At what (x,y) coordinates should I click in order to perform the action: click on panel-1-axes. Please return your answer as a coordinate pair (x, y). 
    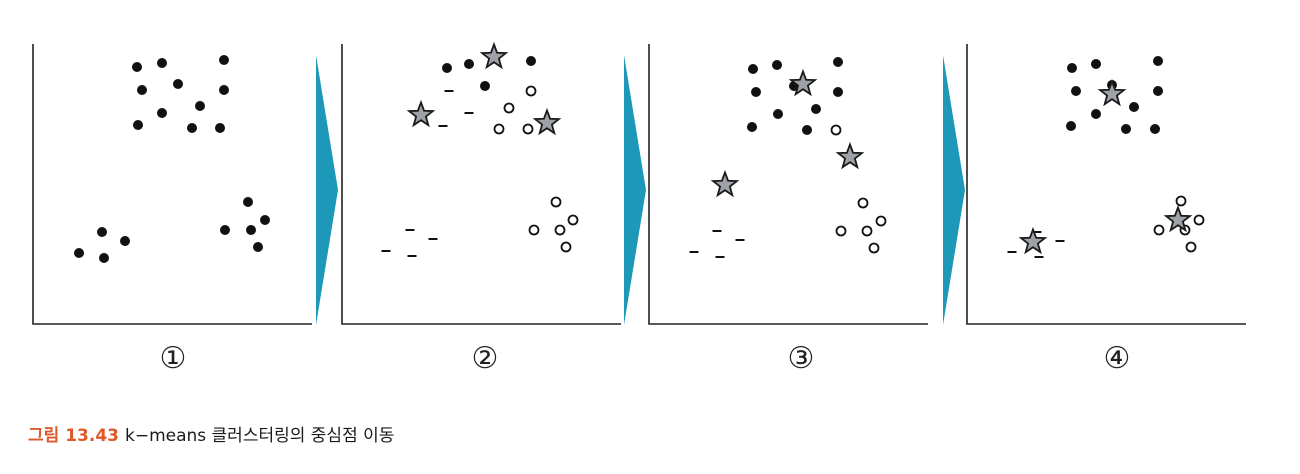
    Looking at the image, I should click on (172, 184).